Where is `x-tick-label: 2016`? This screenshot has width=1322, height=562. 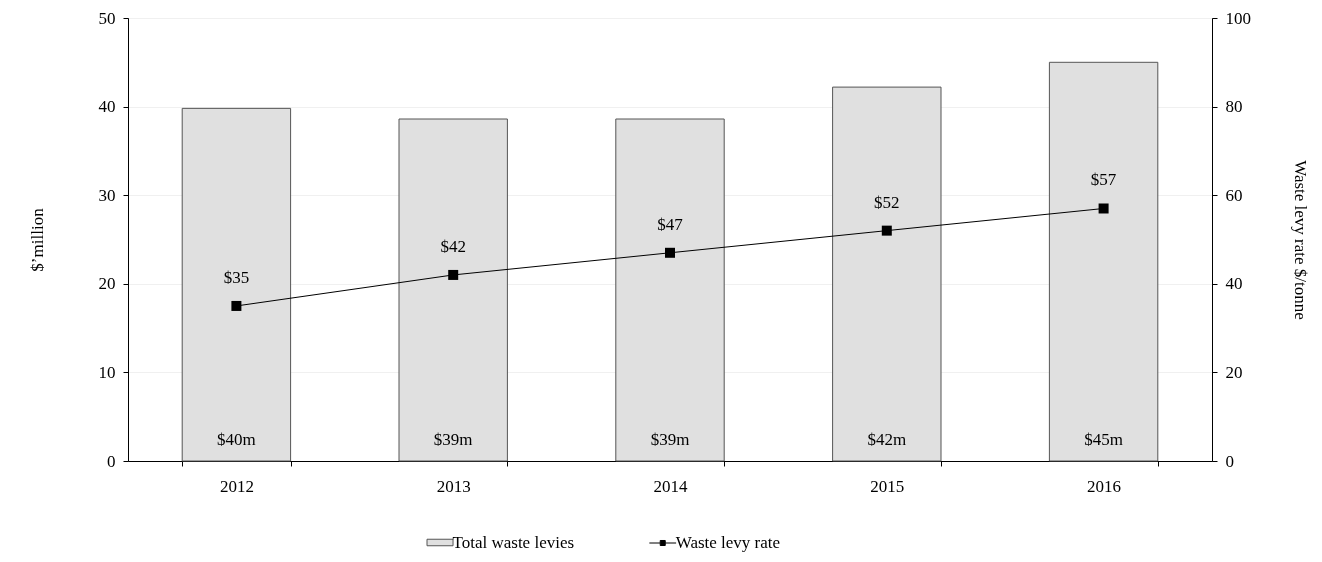
x-tick-label: 2016 is located at coordinates (1104, 486).